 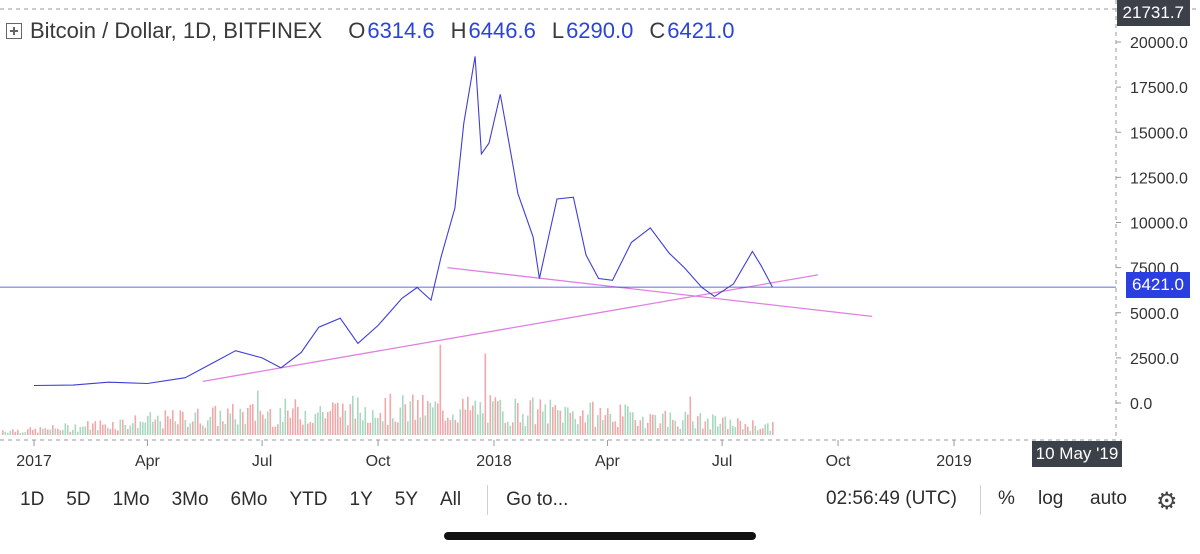 I want to click on utc-clock: 02:56:49 (UTC), so click(x=891, y=498).